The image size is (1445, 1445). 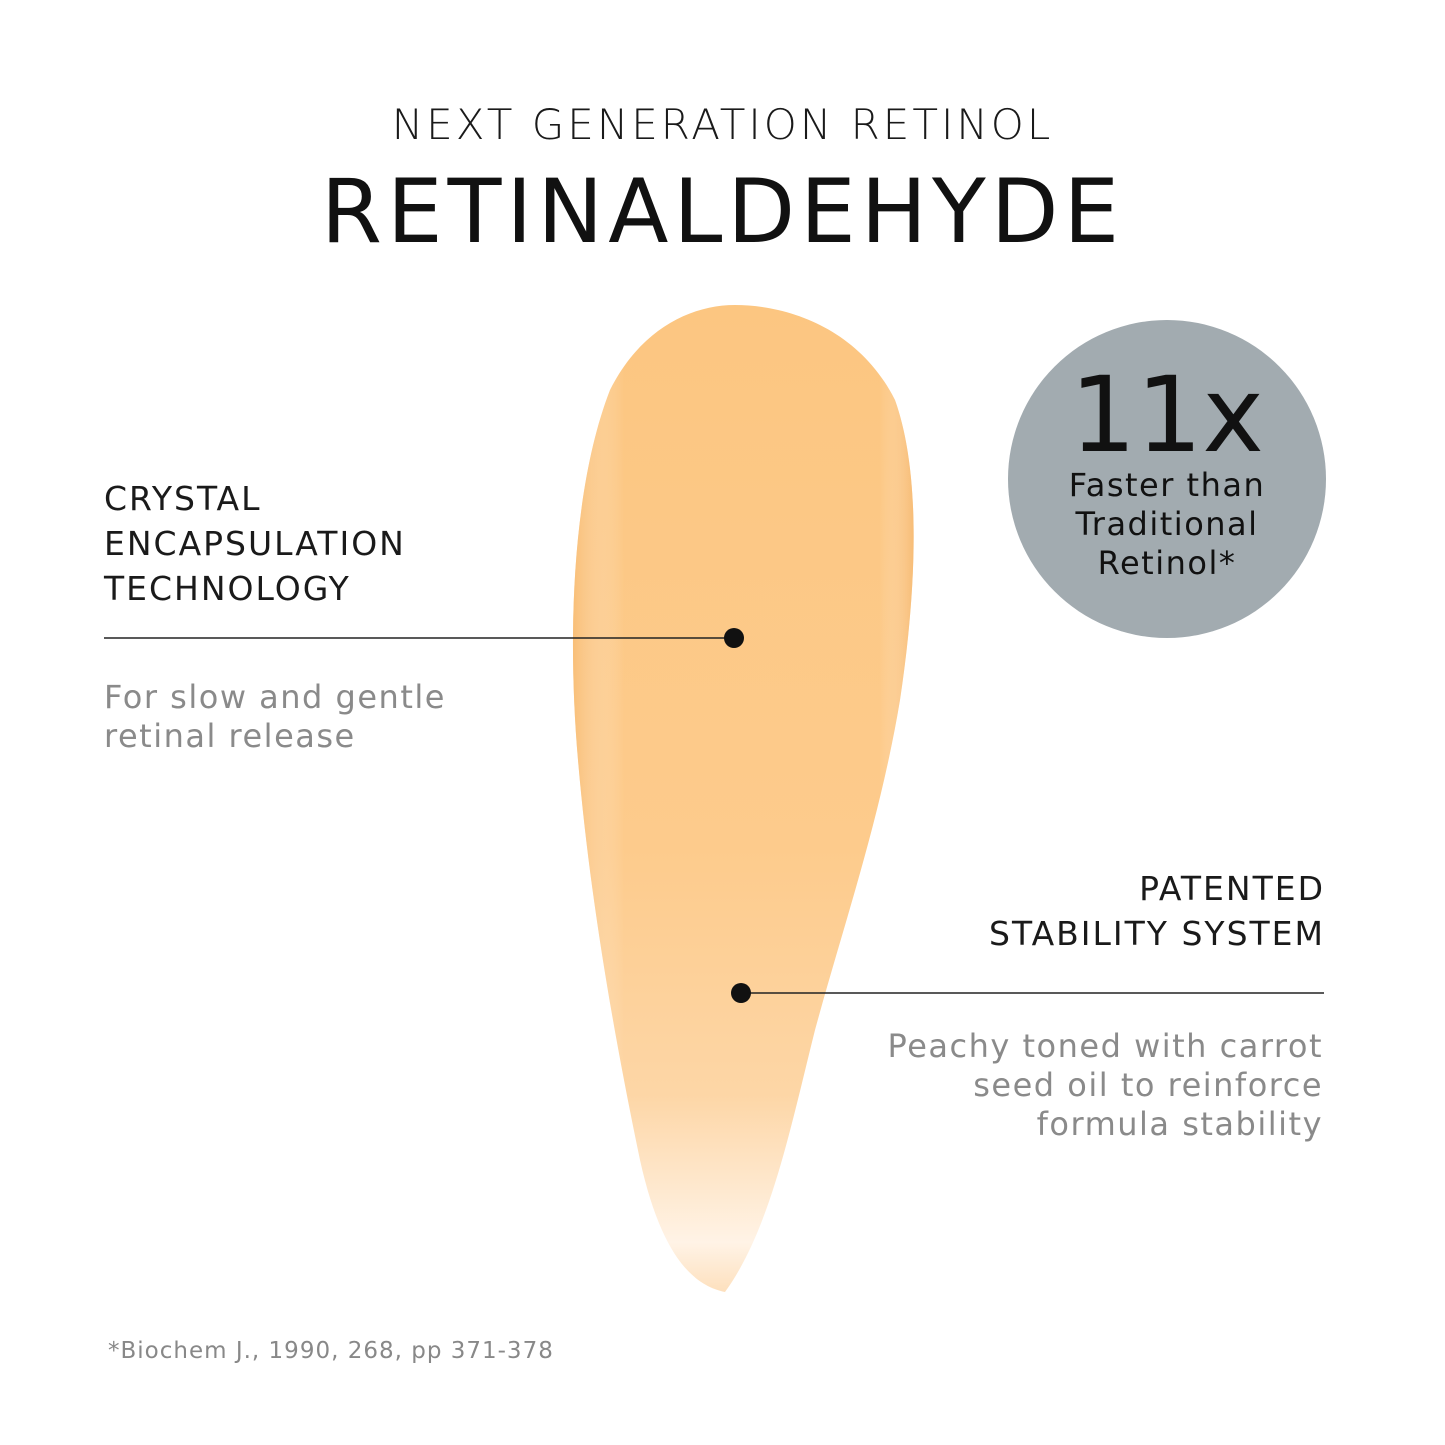 I want to click on badge-text: Faster than Traditional Retinol*, so click(x=1167, y=524).